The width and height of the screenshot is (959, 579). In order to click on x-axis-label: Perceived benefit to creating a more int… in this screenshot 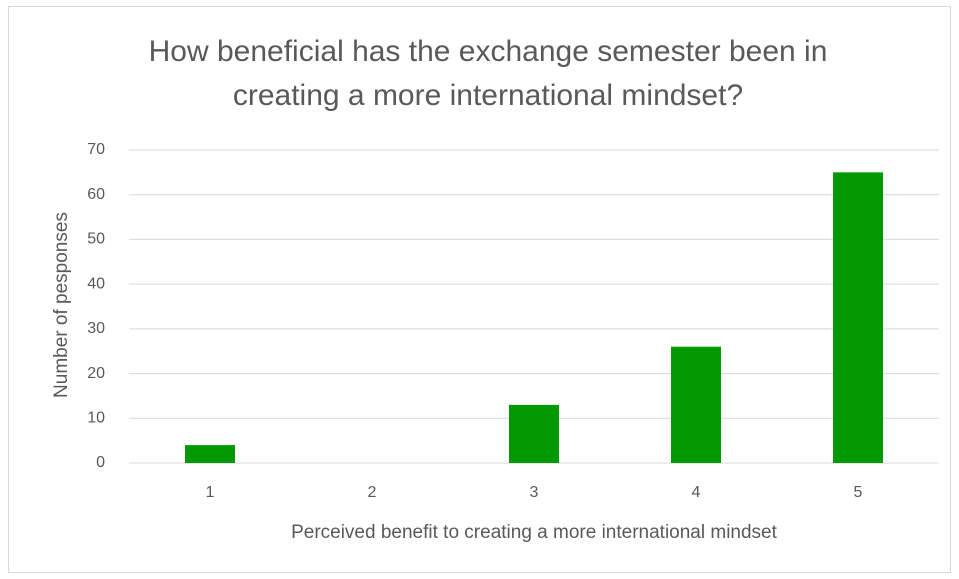, I will do `click(534, 532)`.